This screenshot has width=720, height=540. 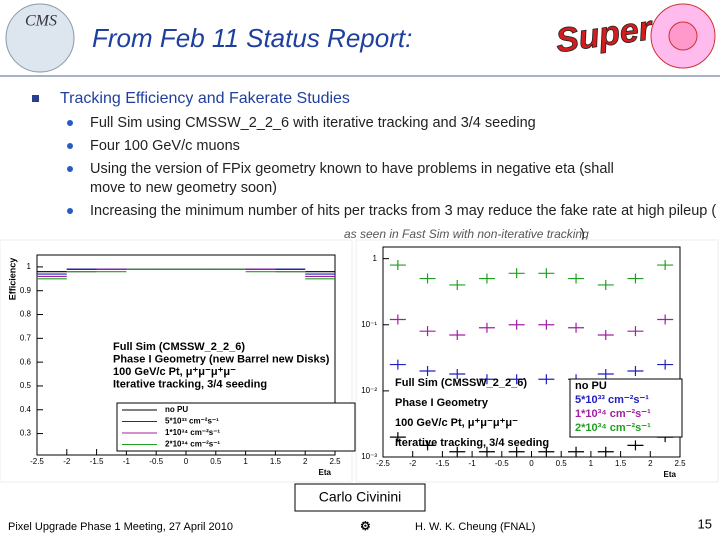 I want to click on y-tick-label: 0.9, so click(x=26, y=290).